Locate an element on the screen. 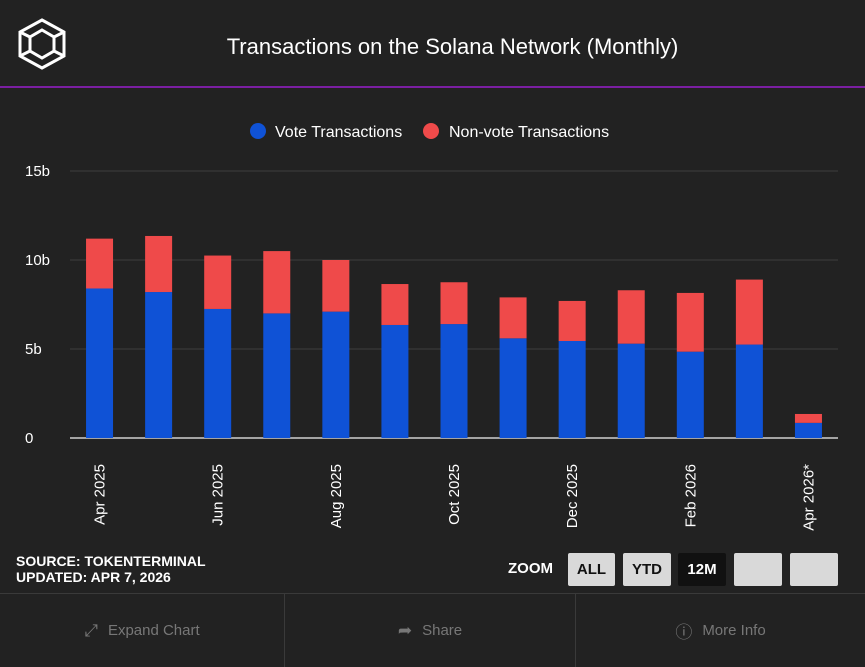 This screenshot has width=865, height=667. expand-chart-button: ⤢ Expand Chart is located at coordinates (142, 630).